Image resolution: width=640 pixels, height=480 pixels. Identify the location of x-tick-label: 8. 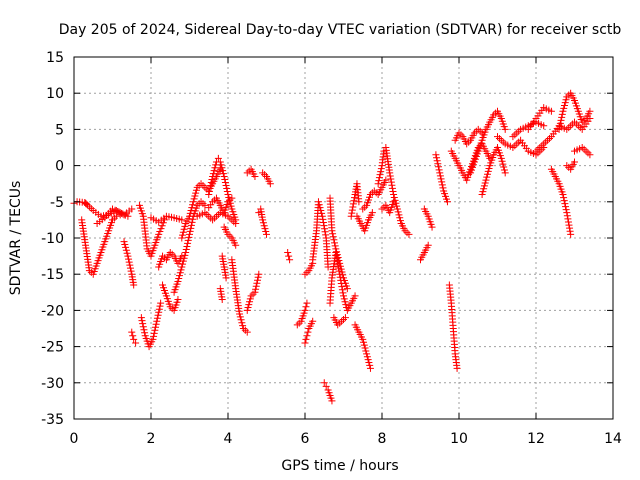
(382, 439).